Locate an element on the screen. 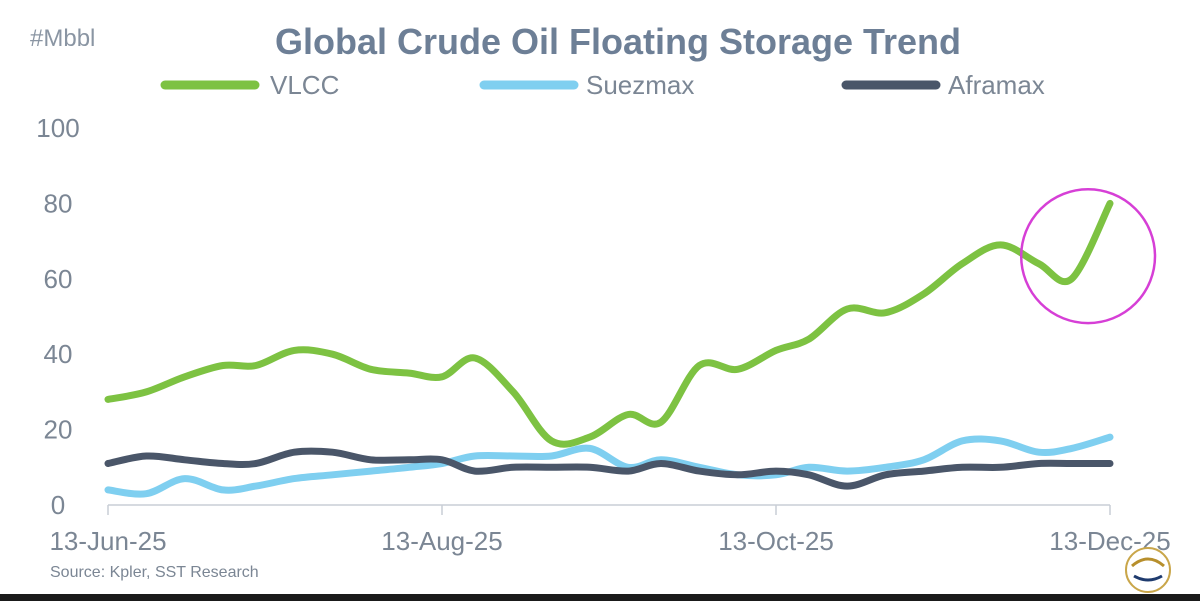  legend-label-vlcc: VLCC is located at coordinates (304, 85).